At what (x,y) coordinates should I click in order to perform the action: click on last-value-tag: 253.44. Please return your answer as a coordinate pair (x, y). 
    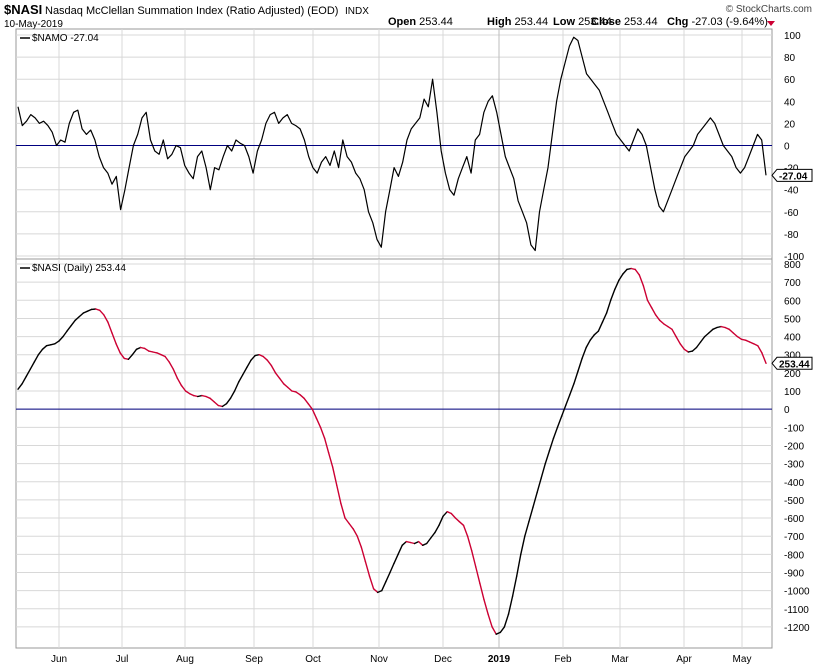
    Looking at the image, I should click on (792, 363).